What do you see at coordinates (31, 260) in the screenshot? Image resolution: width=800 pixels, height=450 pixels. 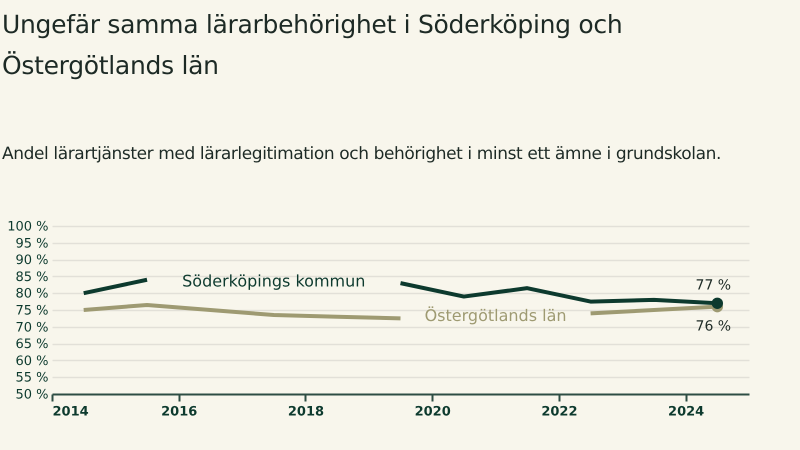 I see `y-tick-label: 90 %` at bounding box center [31, 260].